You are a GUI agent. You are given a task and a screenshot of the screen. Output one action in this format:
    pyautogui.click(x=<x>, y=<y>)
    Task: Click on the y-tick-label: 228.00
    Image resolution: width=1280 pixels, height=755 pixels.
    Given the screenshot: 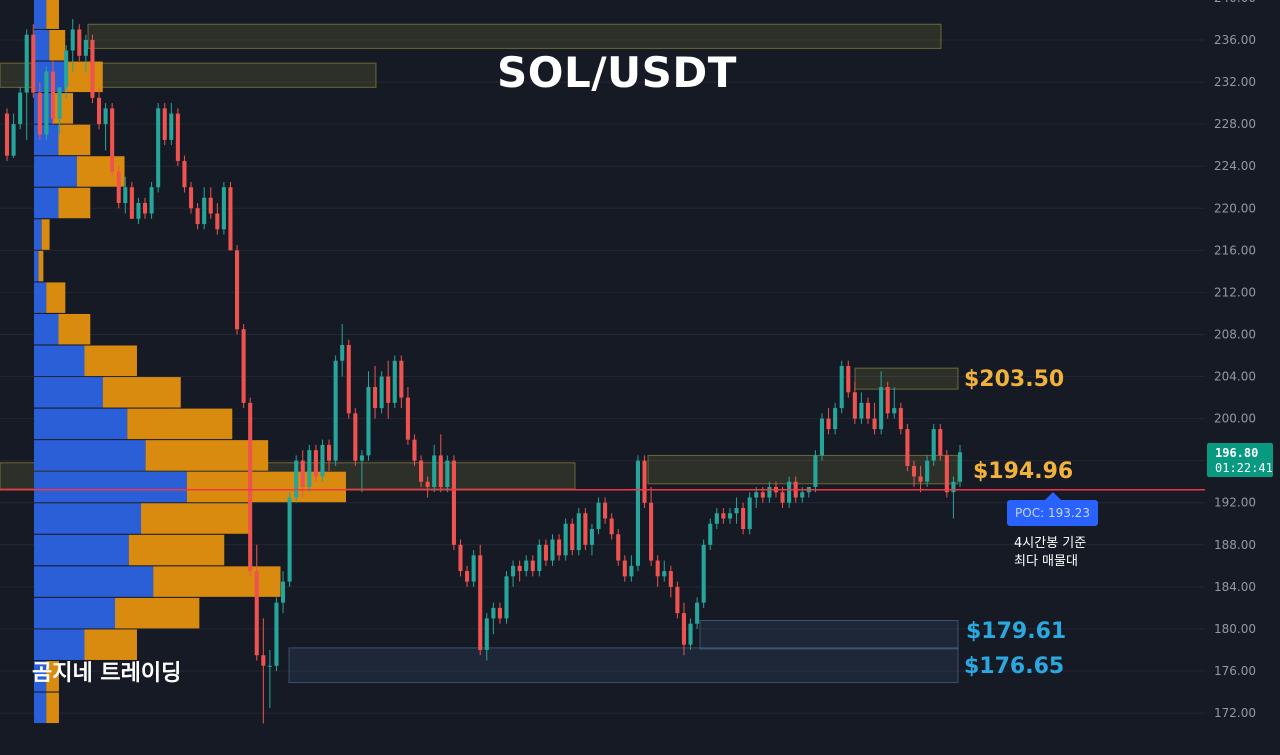 What is the action you would take?
    pyautogui.click(x=1235, y=124)
    